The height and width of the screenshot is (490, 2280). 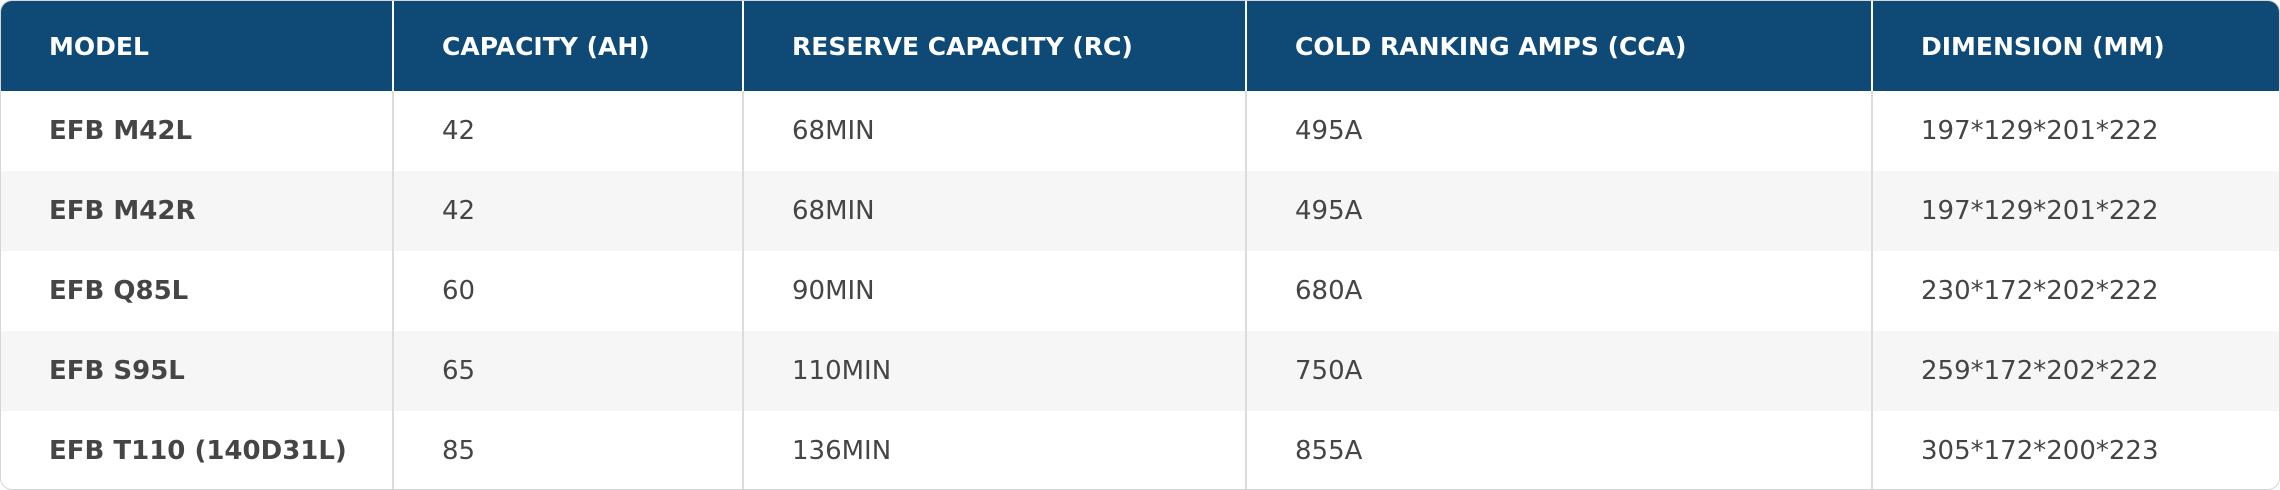 What do you see at coordinates (197, 211) in the screenshot?
I see `model-cell: EFB M42R` at bounding box center [197, 211].